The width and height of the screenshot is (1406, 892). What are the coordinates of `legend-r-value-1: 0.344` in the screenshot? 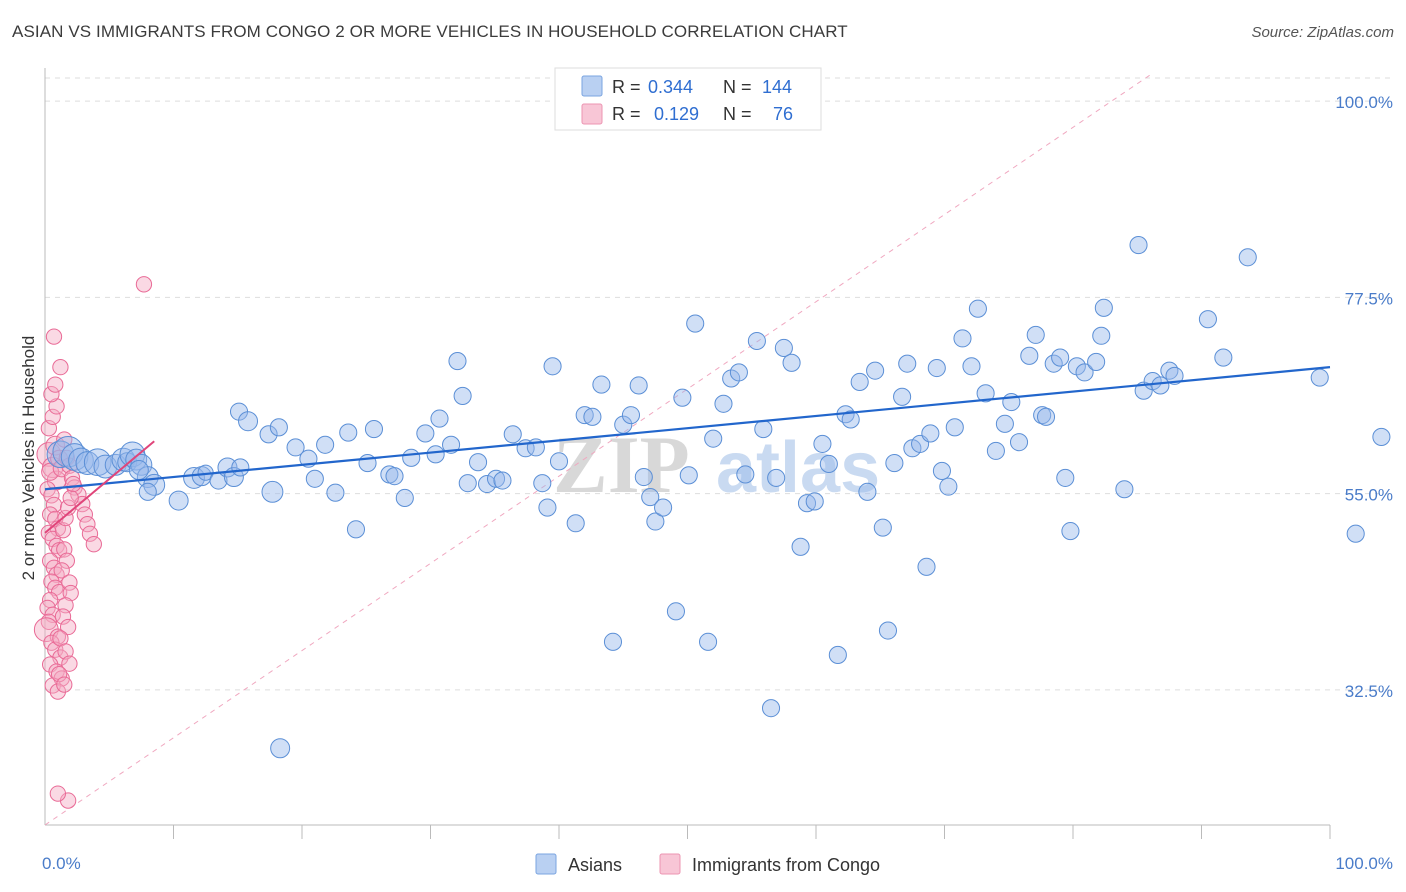 It's located at (670, 87).